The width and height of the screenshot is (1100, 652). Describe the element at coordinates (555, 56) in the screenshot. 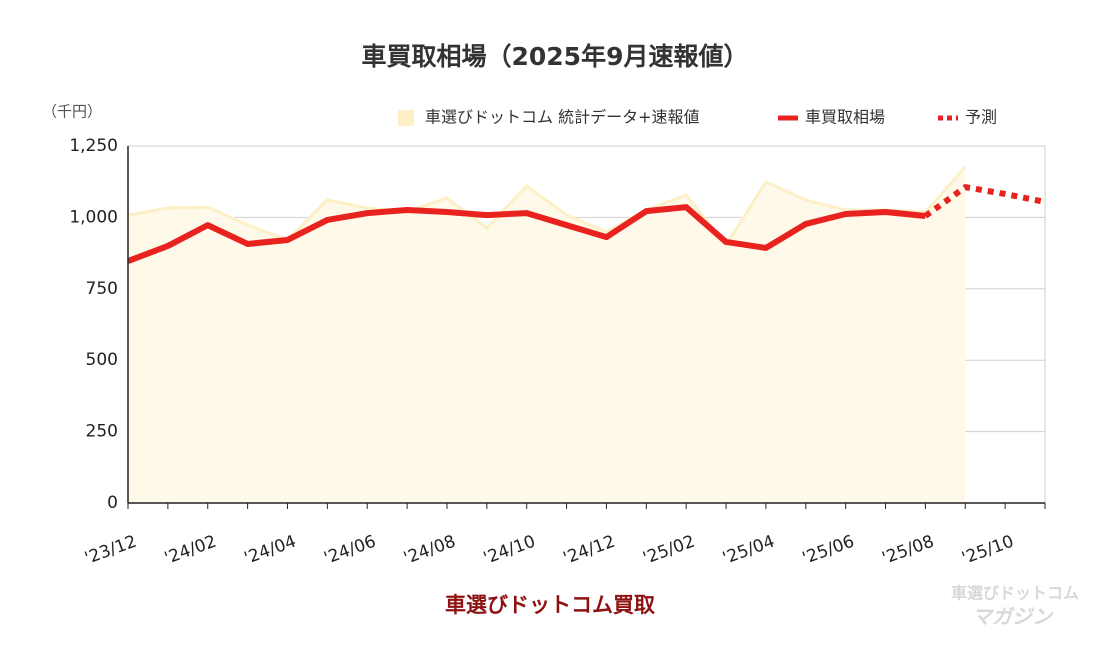

I see `chart-title: 車買取相場（2025年9月速報値）` at that location.